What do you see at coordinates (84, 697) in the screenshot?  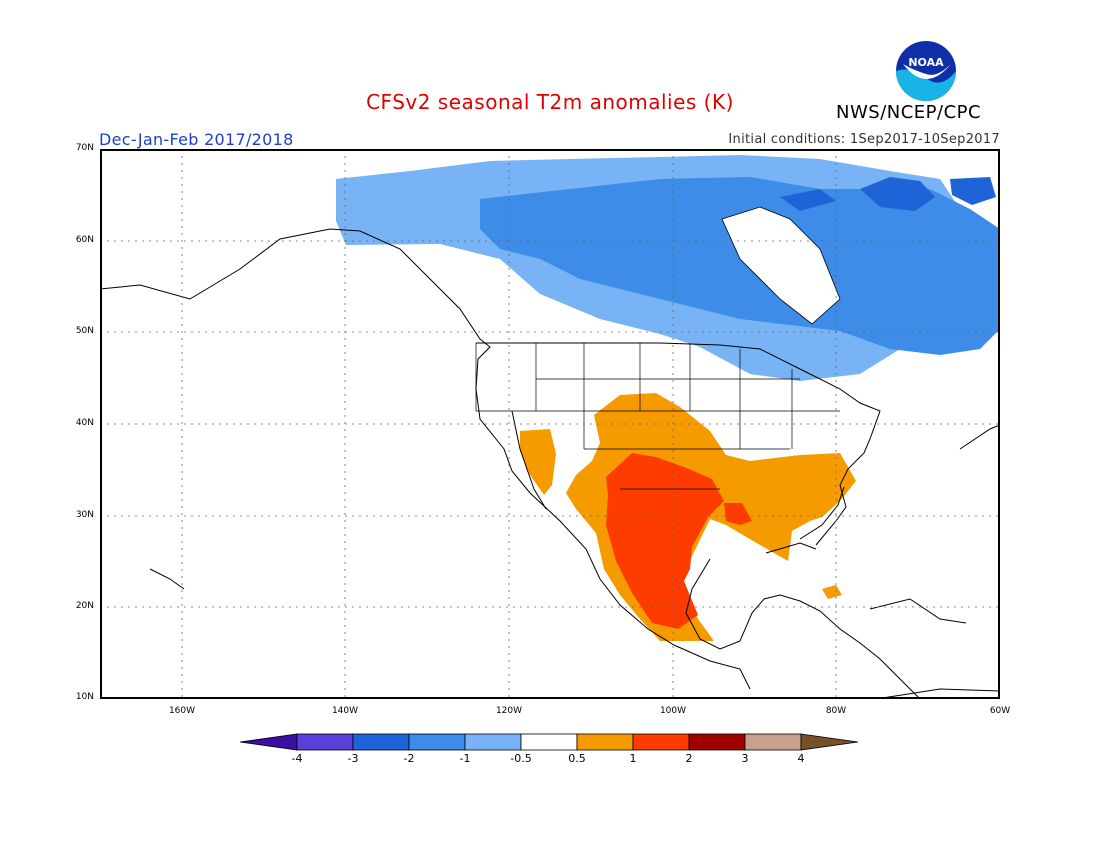 I see `lat-label-10n: 10N` at bounding box center [84, 697].